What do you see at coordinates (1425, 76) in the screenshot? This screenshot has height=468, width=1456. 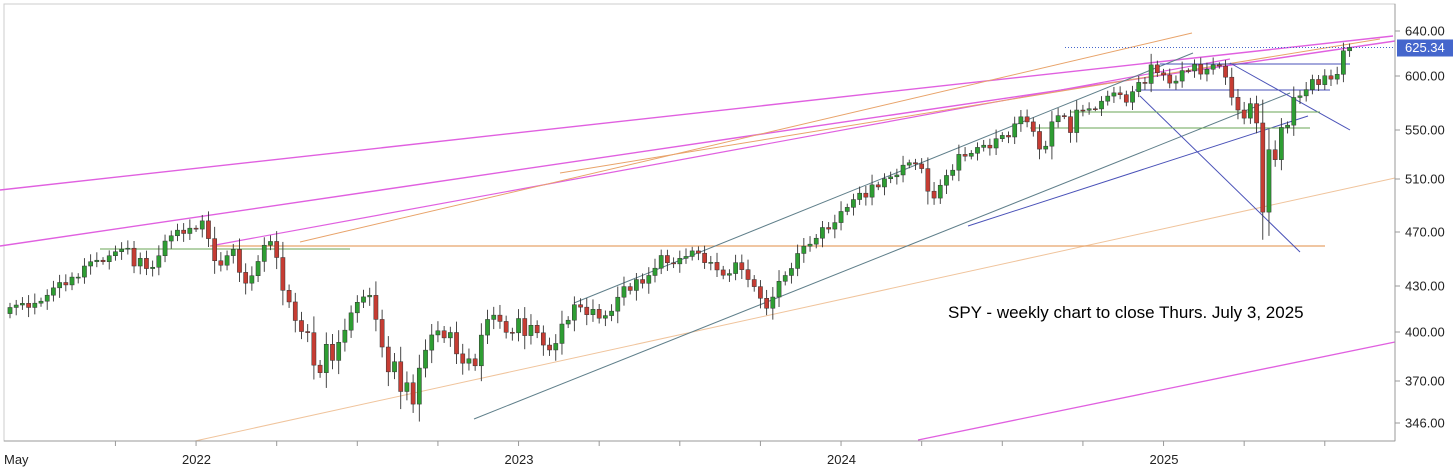 I see `y-tick-label: 600.00` at bounding box center [1425, 76].